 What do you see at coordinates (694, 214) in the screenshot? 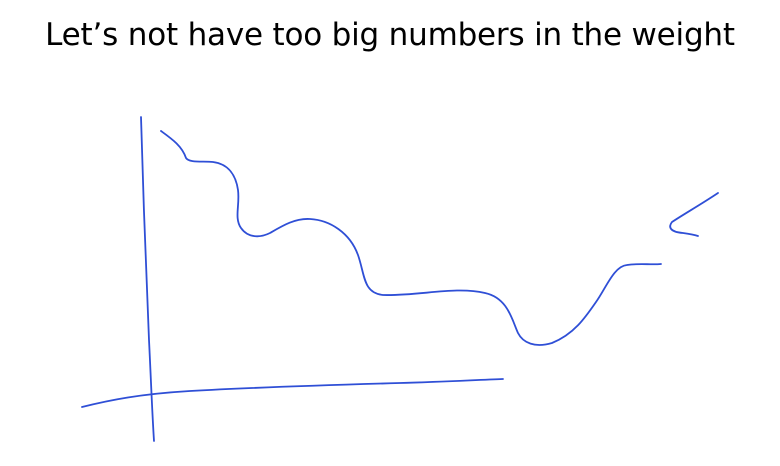
I see `arrow-stroke` at bounding box center [694, 214].